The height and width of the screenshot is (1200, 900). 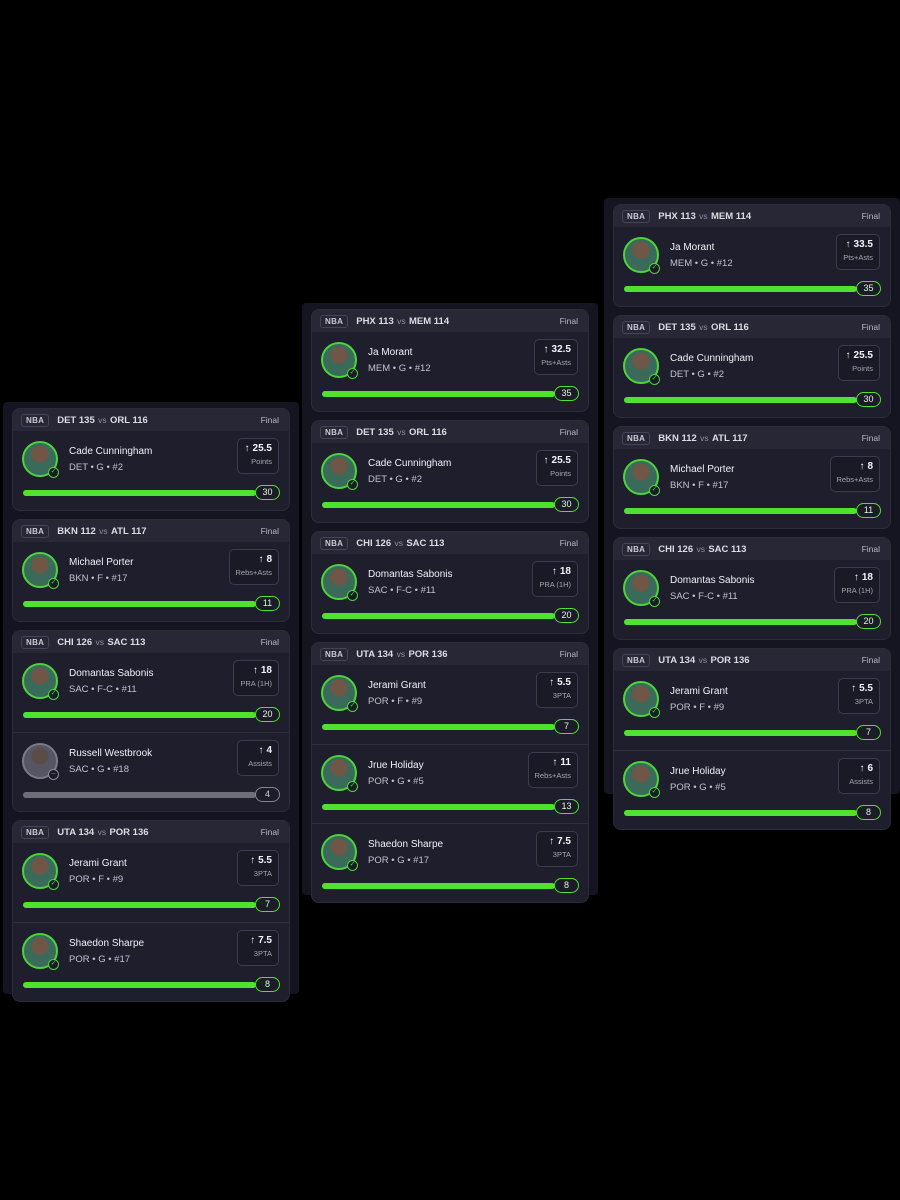 What do you see at coordinates (703, 215) in the screenshot?
I see `vs-label: vs` at bounding box center [703, 215].